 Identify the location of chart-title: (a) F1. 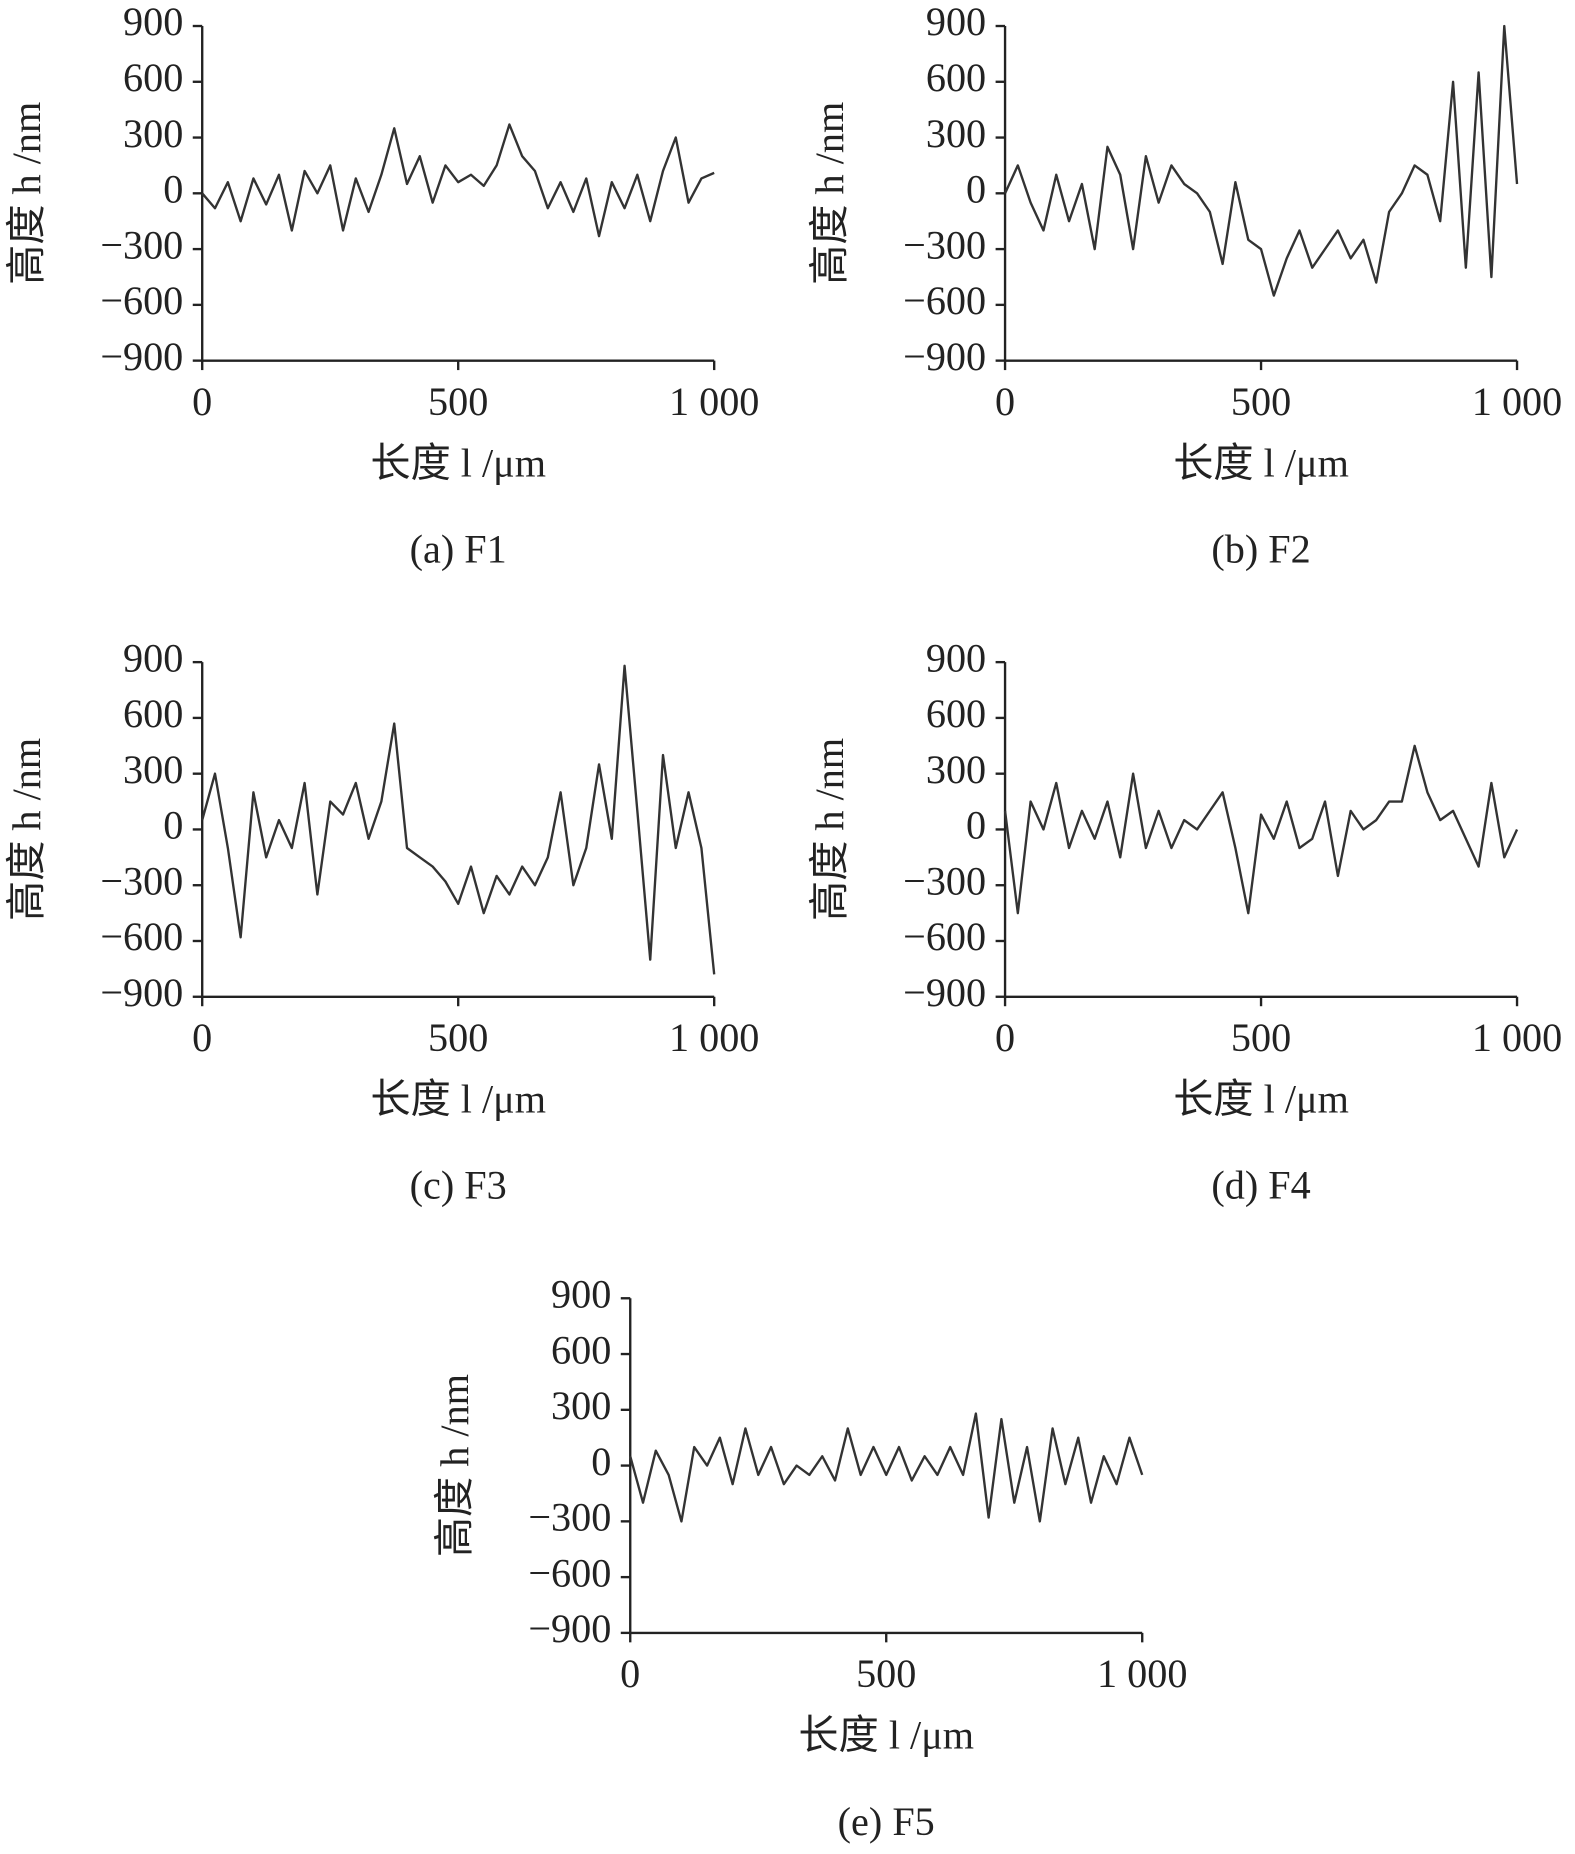
(458, 549).